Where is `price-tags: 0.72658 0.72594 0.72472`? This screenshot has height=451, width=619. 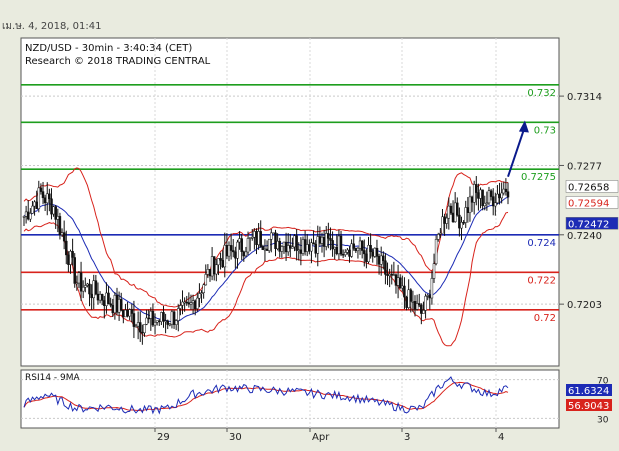
price-tags: 0.72658 0.72594 0.72472 is located at coordinates (592, 205).